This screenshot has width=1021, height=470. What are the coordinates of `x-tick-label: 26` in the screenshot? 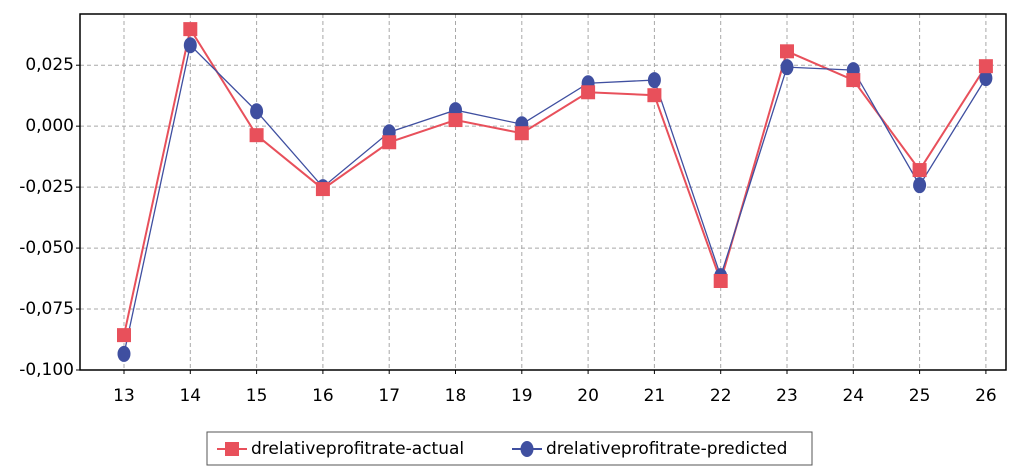 It's located at (986, 396).